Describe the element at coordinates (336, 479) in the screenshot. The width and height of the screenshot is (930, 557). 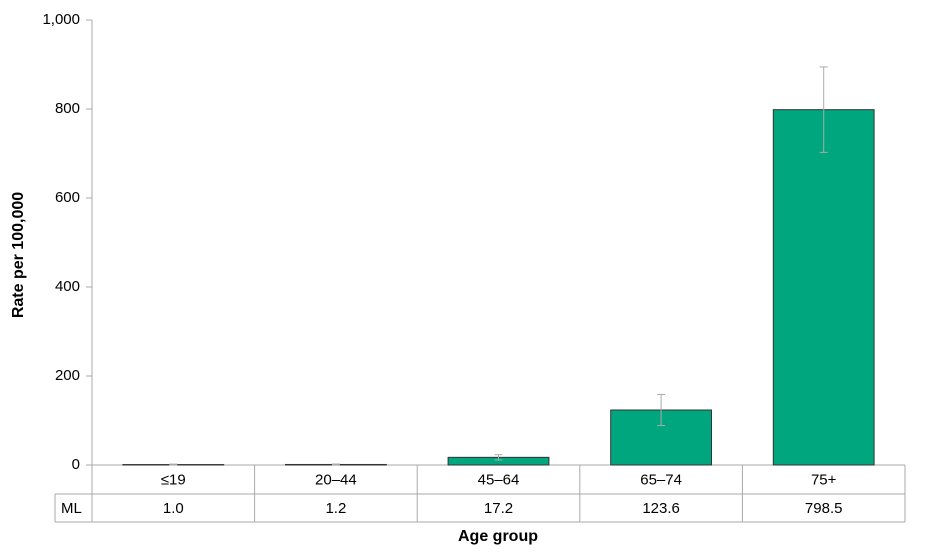
I see `x-tick-label: 20–44` at that location.